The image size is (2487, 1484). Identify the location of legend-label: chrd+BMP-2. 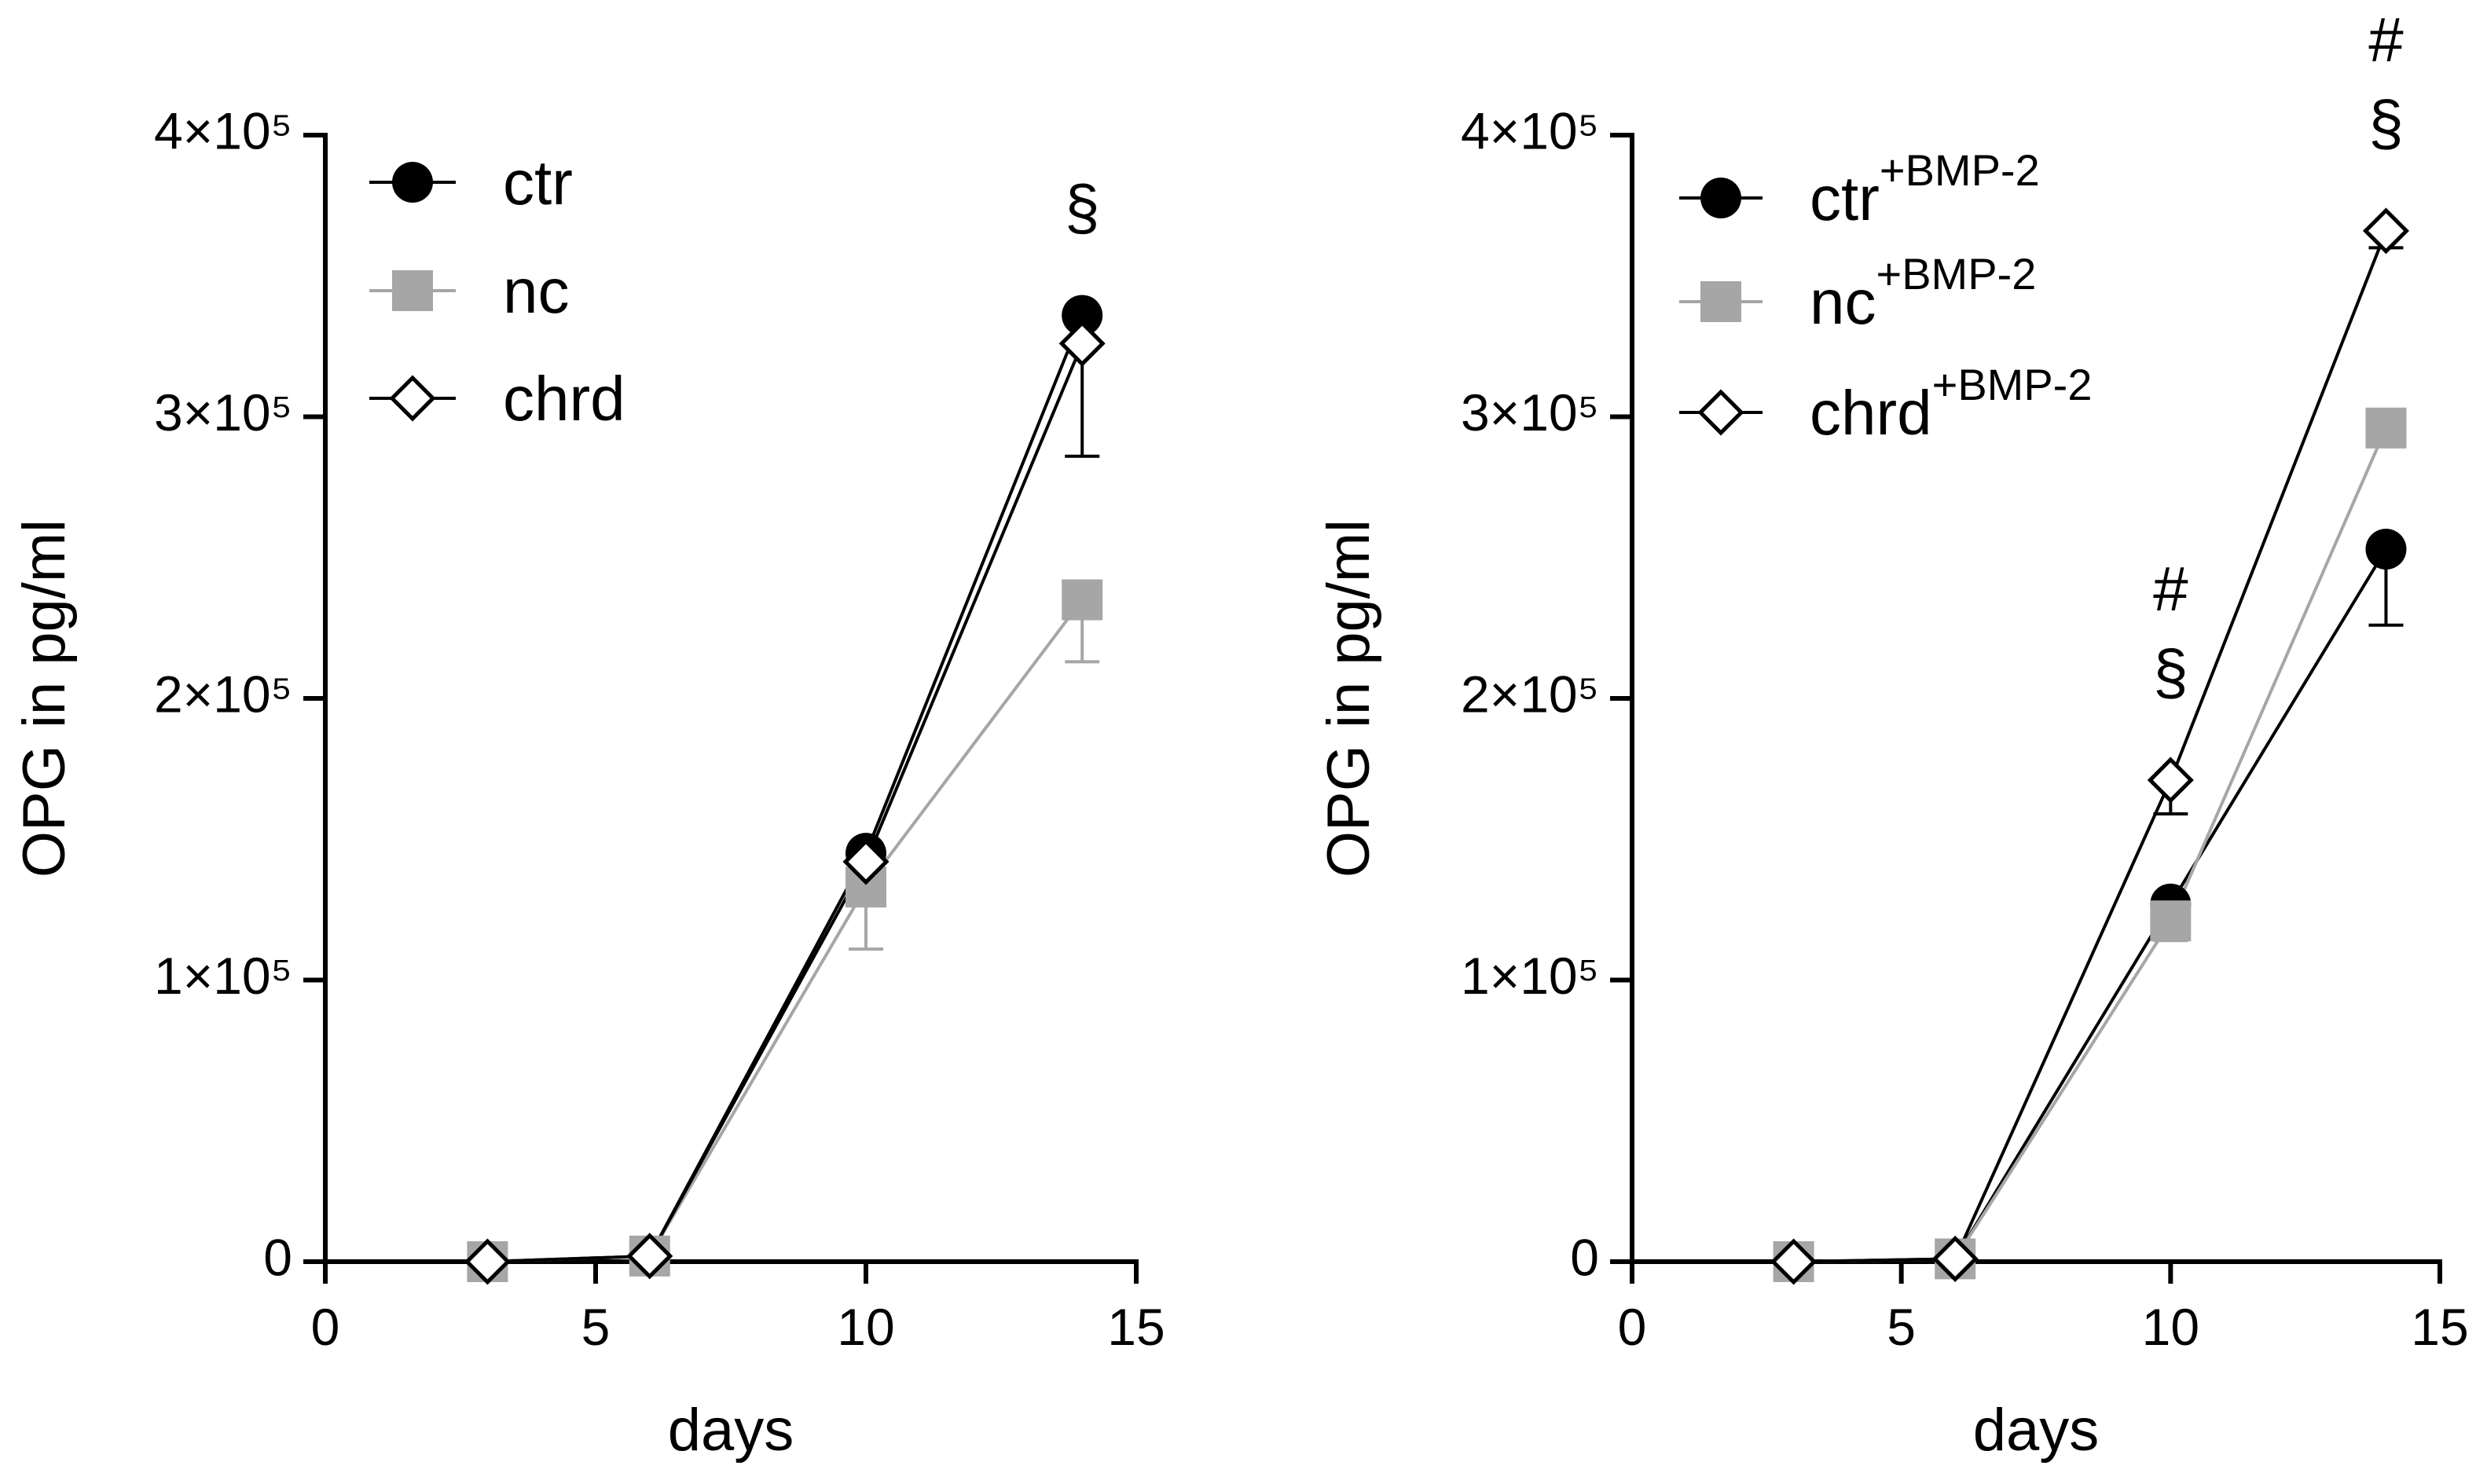
(1951, 404).